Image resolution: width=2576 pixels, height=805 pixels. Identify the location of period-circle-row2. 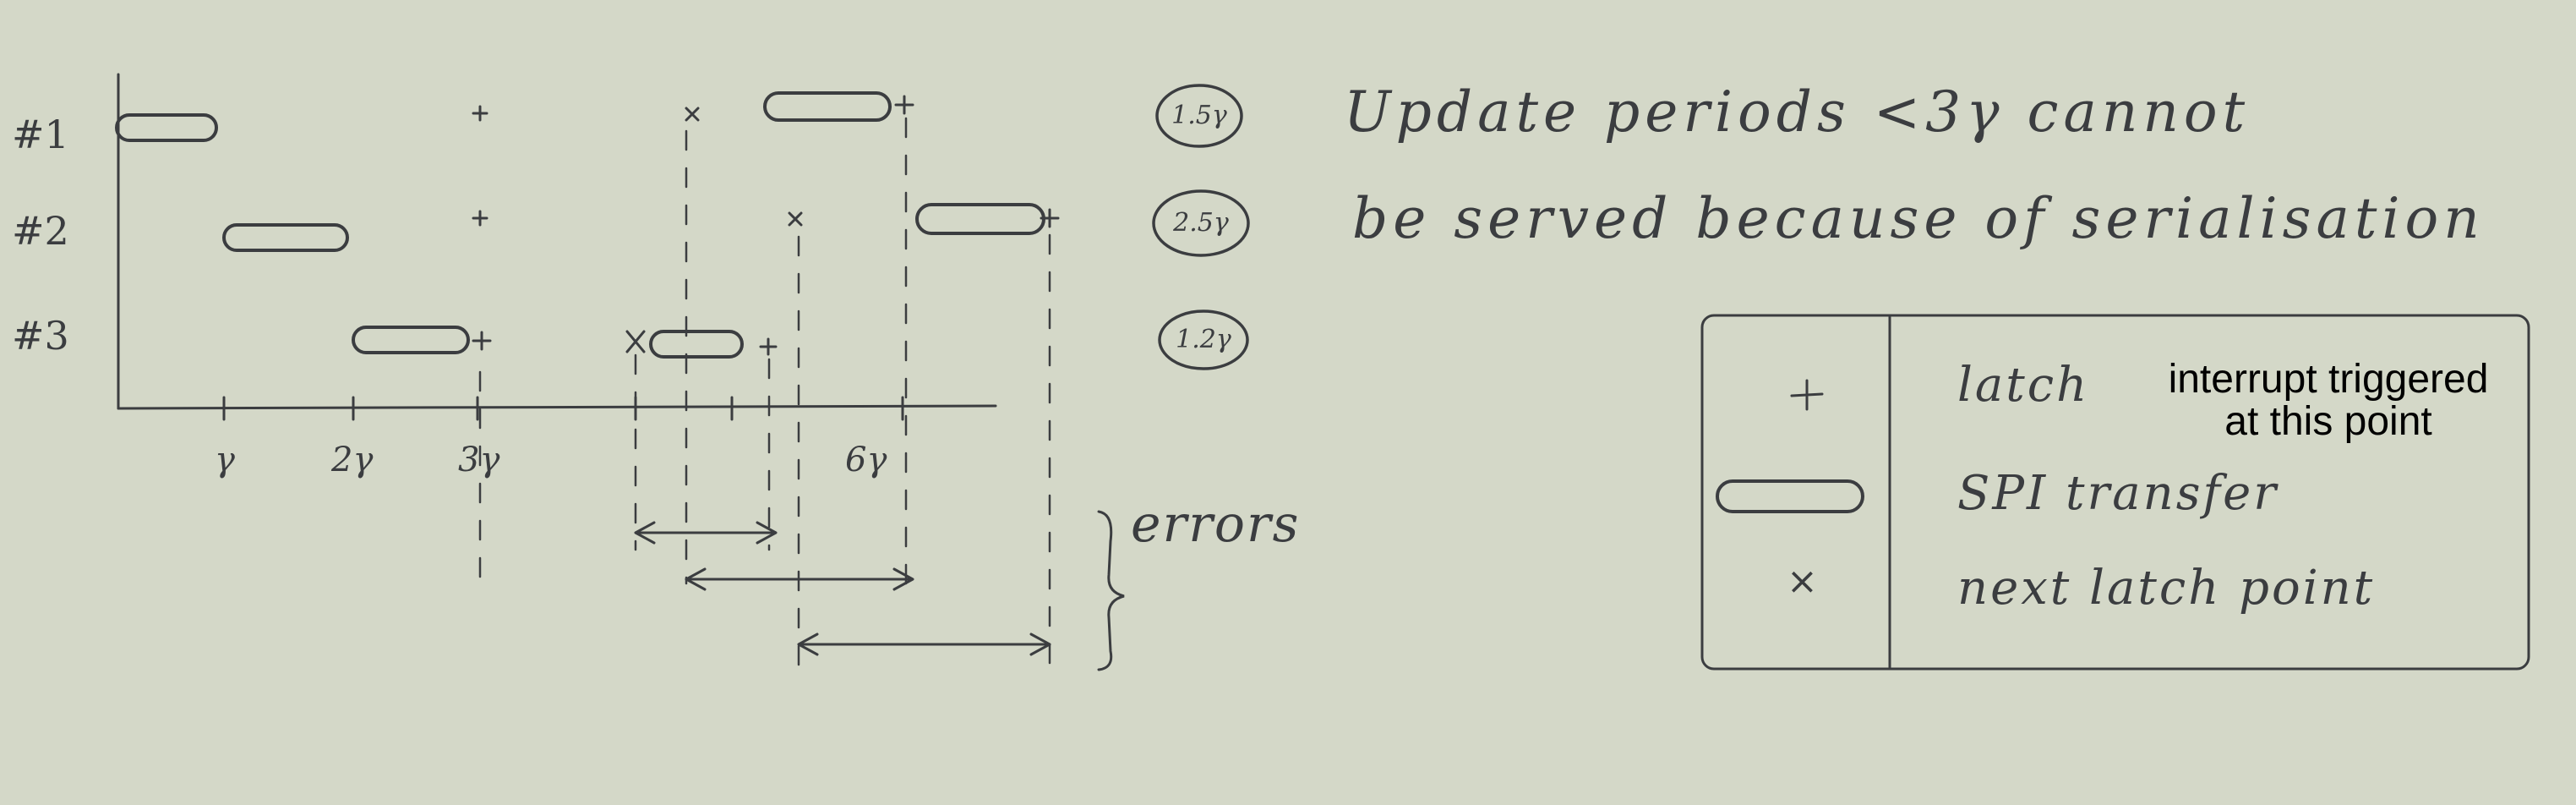
(1201, 223).